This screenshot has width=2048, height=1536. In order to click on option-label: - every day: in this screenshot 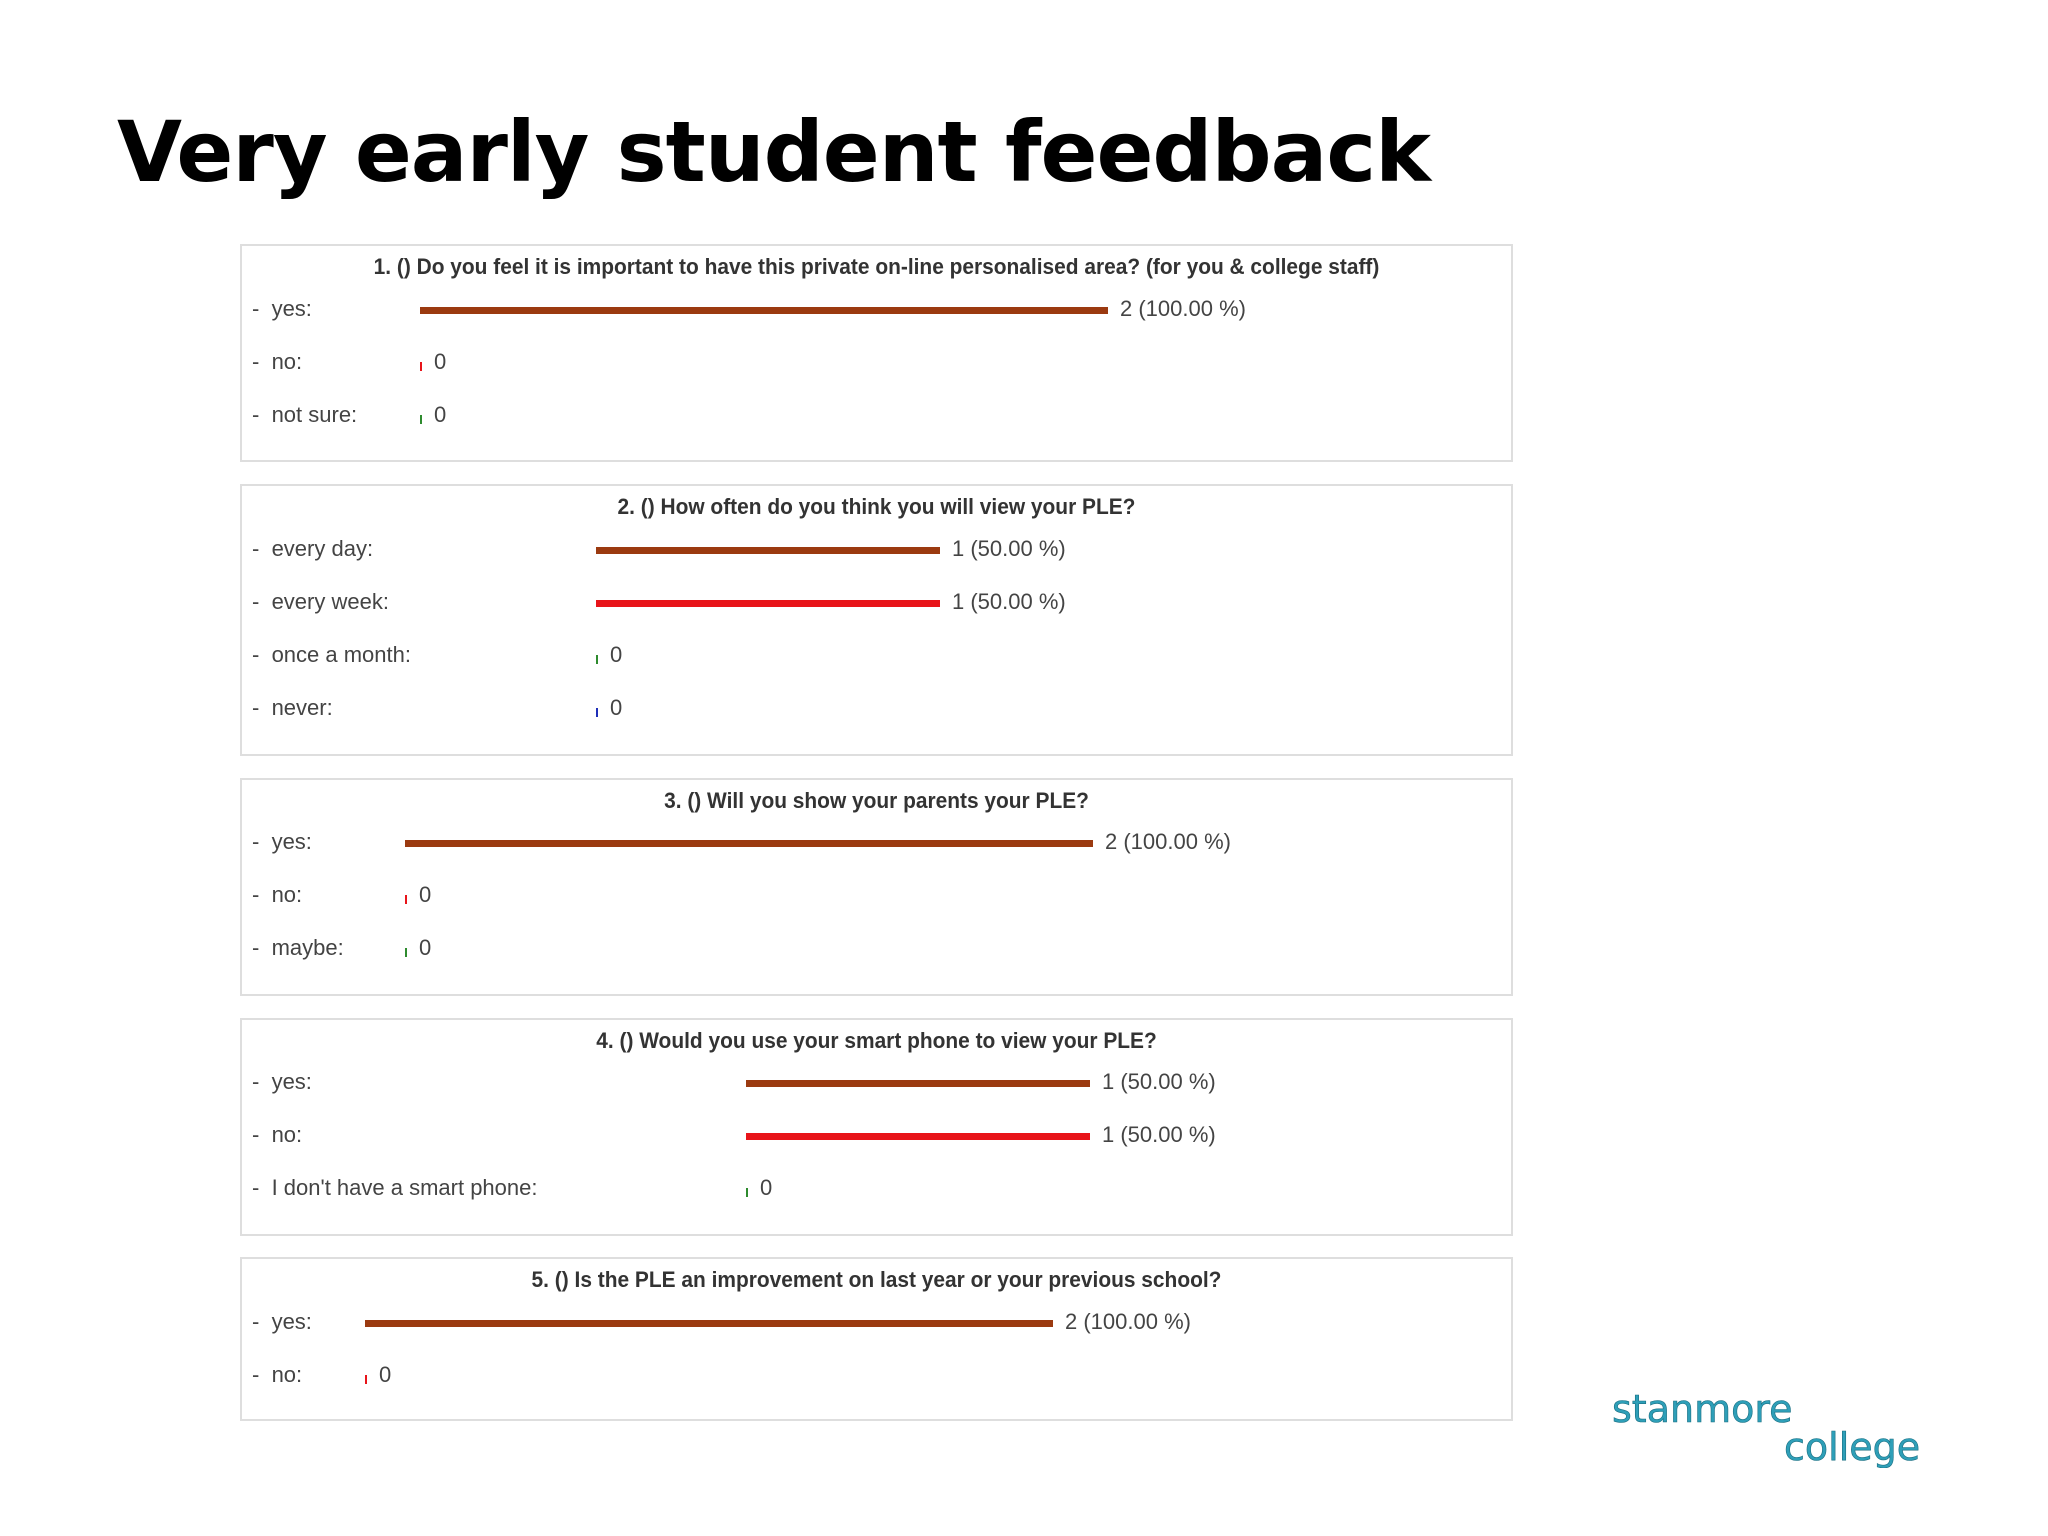, I will do `click(312, 549)`.